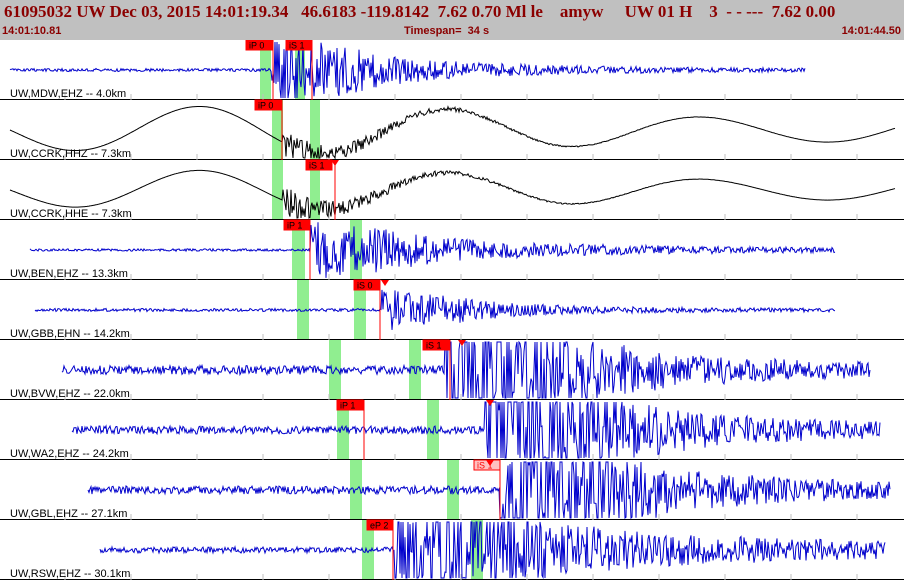  What do you see at coordinates (71, 214) in the screenshot?
I see `station-label: UW,CCRK,HHE -- 7.3km` at bounding box center [71, 214].